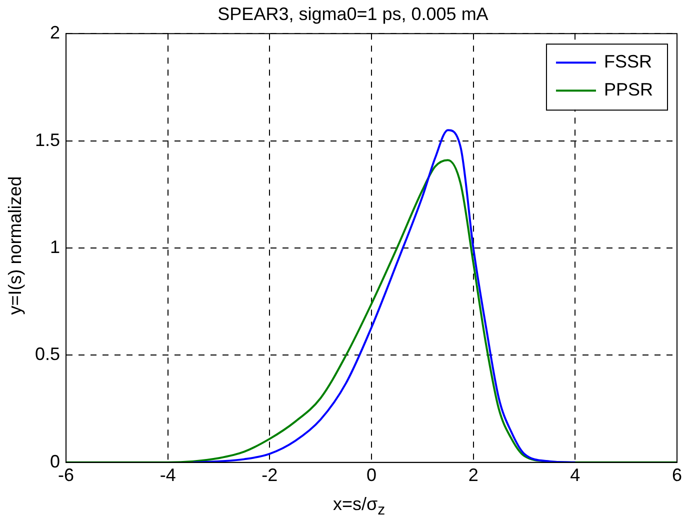 The width and height of the screenshot is (689, 528). Describe the element at coordinates (55, 246) in the screenshot. I see `y-tick-label: 1` at that location.